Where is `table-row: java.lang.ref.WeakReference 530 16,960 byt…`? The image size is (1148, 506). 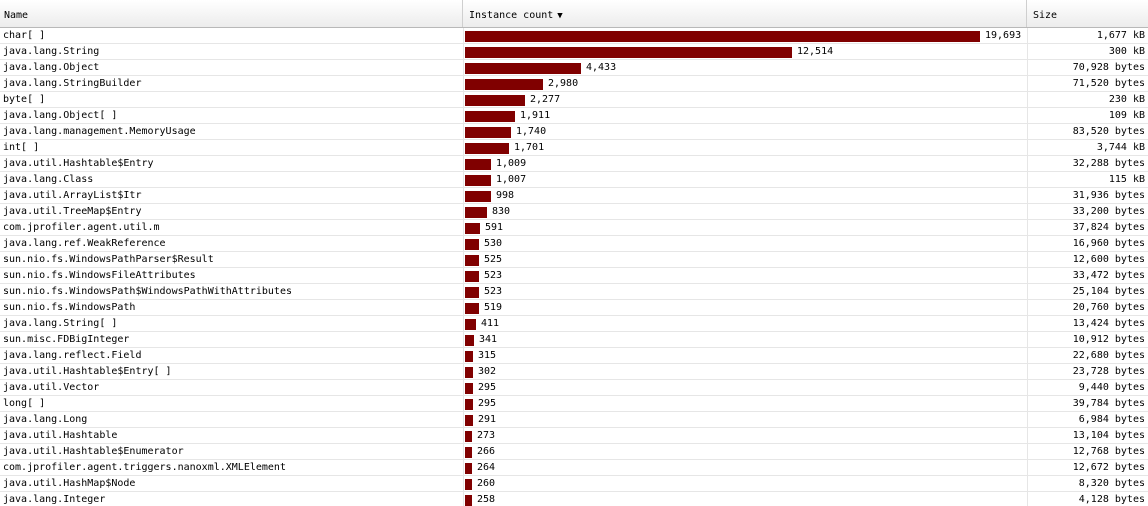 table-row: java.lang.ref.WeakReference 530 16,960 byt… is located at coordinates (574, 244).